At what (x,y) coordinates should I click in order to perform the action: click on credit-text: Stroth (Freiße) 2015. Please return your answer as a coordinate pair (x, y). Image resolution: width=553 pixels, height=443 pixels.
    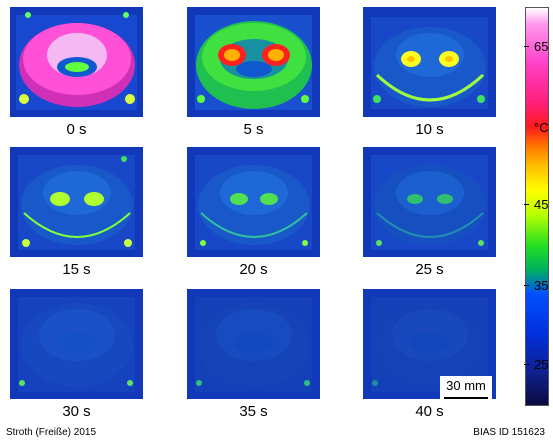
    Looking at the image, I should click on (51, 432).